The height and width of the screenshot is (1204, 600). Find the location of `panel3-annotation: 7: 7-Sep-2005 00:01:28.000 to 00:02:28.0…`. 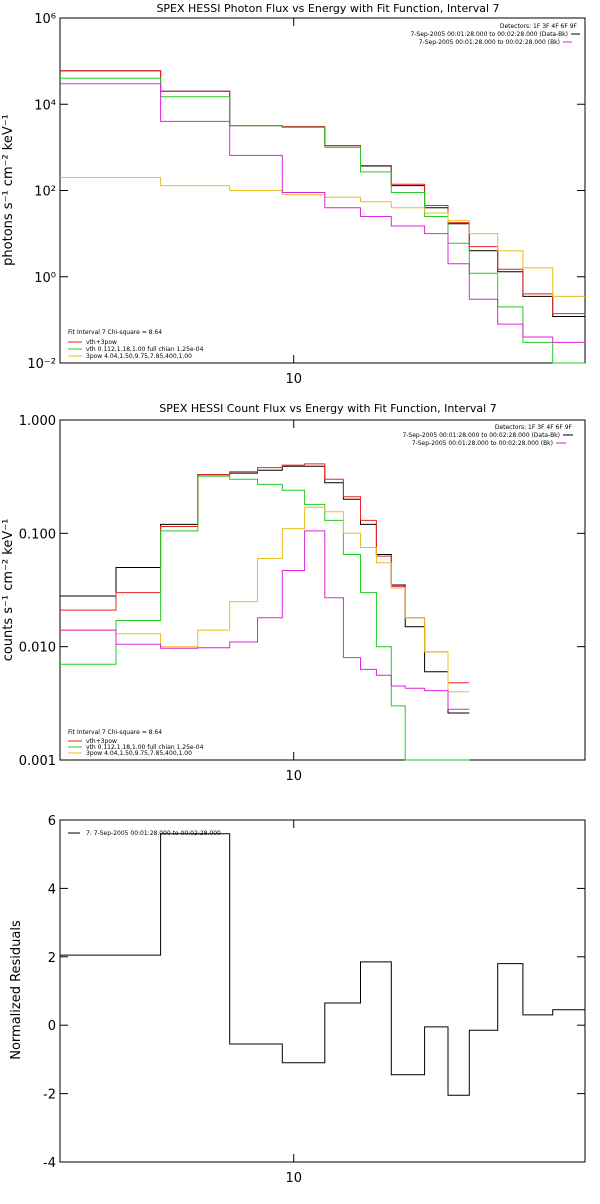

panel3-annotation: 7: 7-Sep-2005 00:01:28.000 to 00:02:28.0… is located at coordinates (153, 833).